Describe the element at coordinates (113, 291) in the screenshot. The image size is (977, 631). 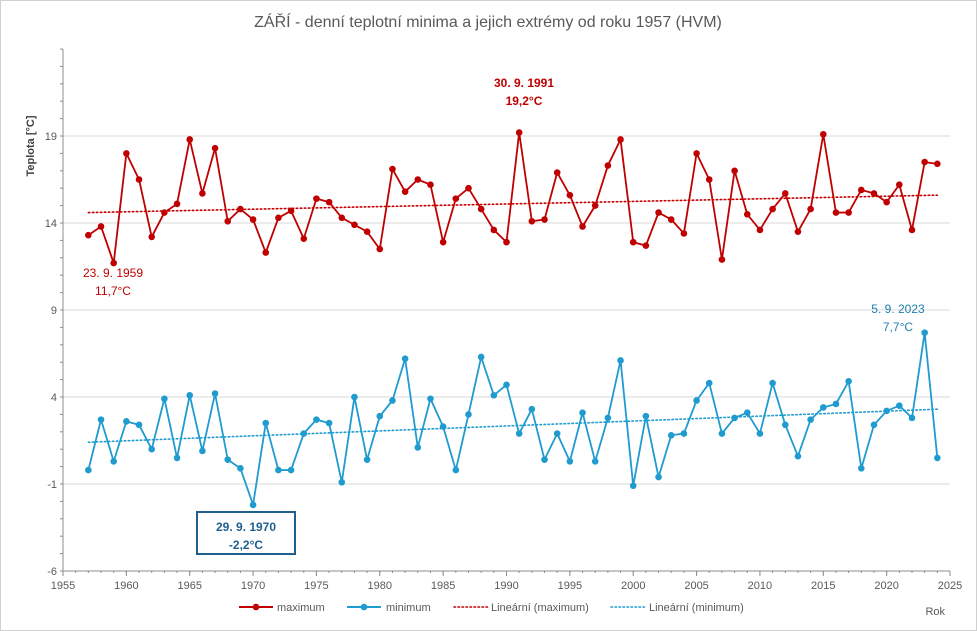
I see `ann-max-low-line: 11,7°C` at that location.